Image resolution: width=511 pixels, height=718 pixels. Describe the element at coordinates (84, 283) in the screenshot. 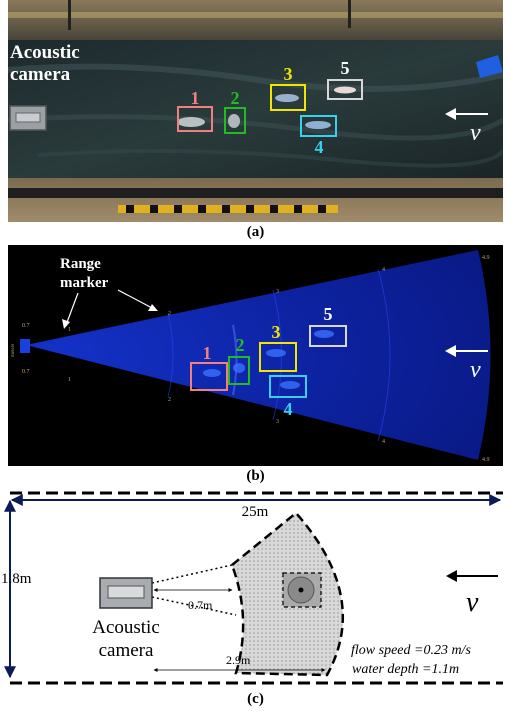

I see `range-marker-line2: marker` at that location.